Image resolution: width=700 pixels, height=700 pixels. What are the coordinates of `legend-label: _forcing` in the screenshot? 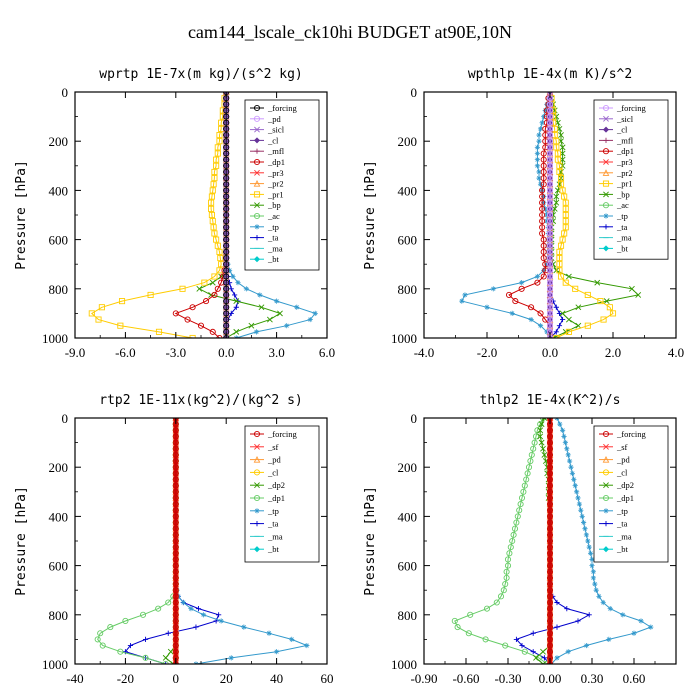 It's located at (631, 108).